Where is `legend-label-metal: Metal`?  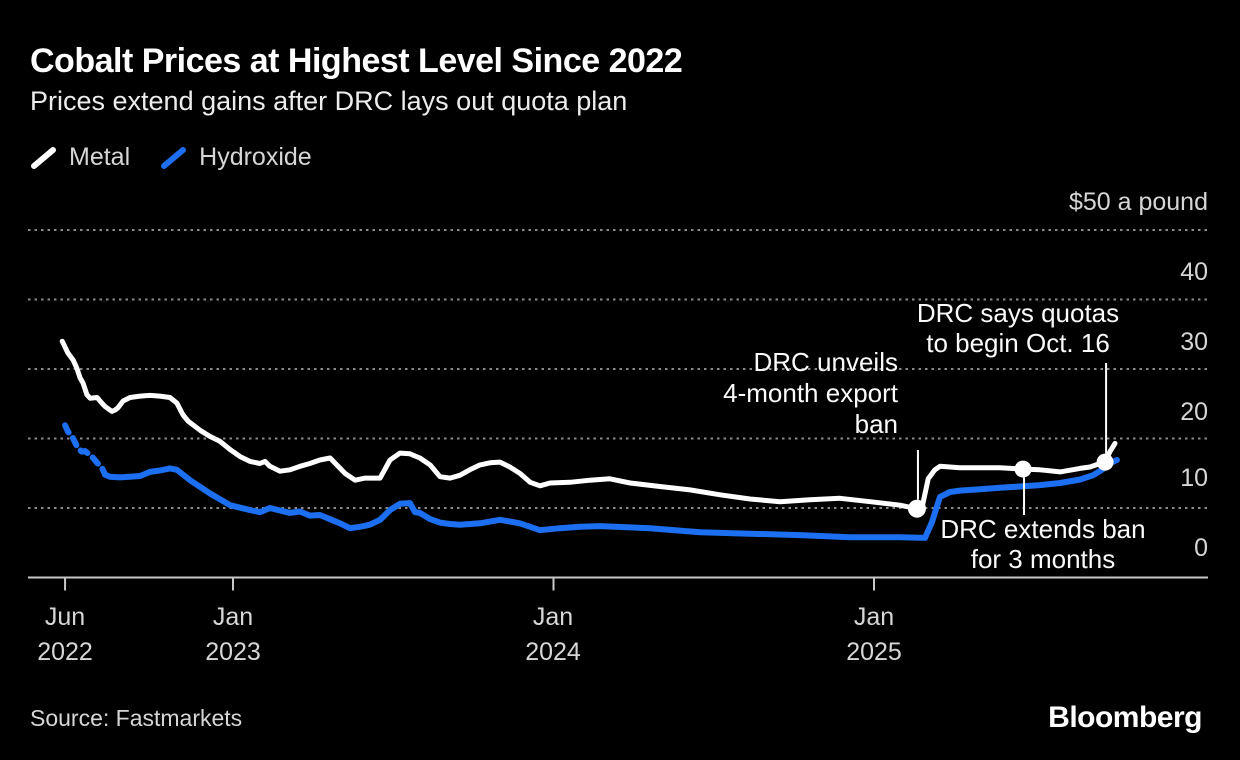 legend-label-metal: Metal is located at coordinates (100, 157).